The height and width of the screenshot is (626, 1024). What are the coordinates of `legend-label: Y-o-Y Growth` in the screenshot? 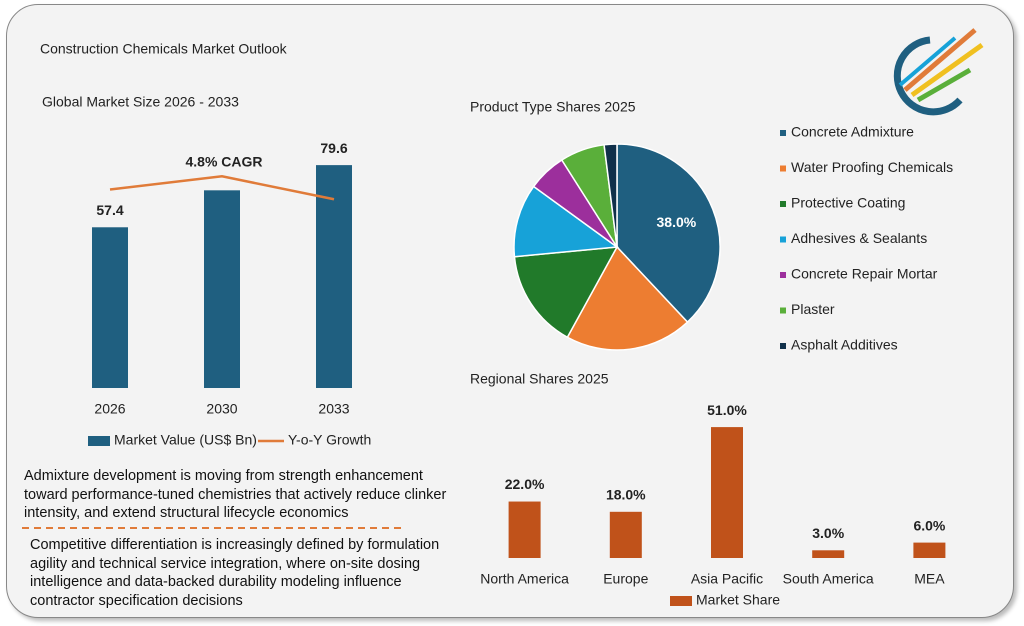 It's located at (329, 440).